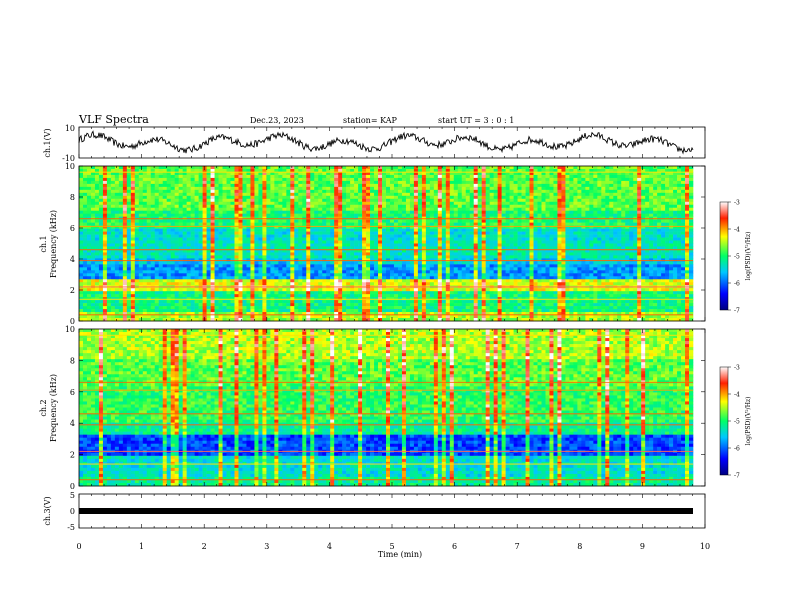  Describe the element at coordinates (141, 546) in the screenshot. I see `x-tick-label: 1` at that location.